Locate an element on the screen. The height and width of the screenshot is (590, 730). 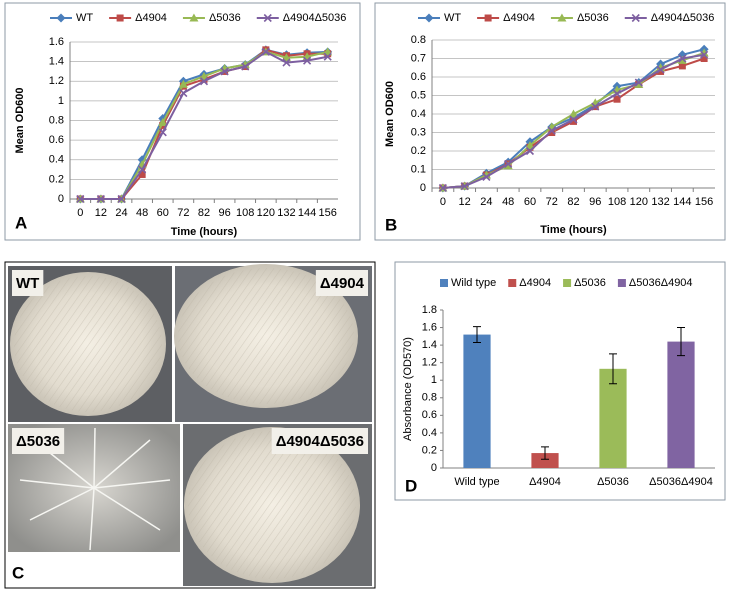
x-tick-label: 120 is located at coordinates (639, 202).